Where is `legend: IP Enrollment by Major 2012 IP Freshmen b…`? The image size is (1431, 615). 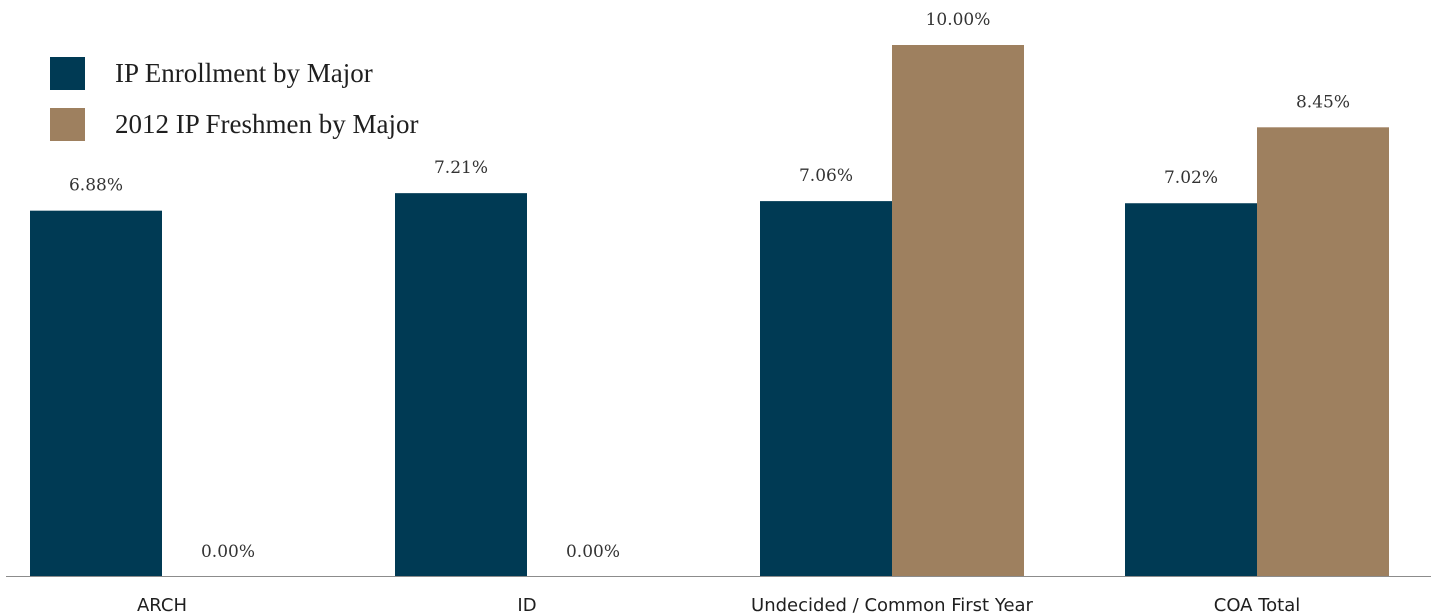
legend: IP Enrollment by Major 2012 IP Freshmen b… is located at coordinates (234, 99).